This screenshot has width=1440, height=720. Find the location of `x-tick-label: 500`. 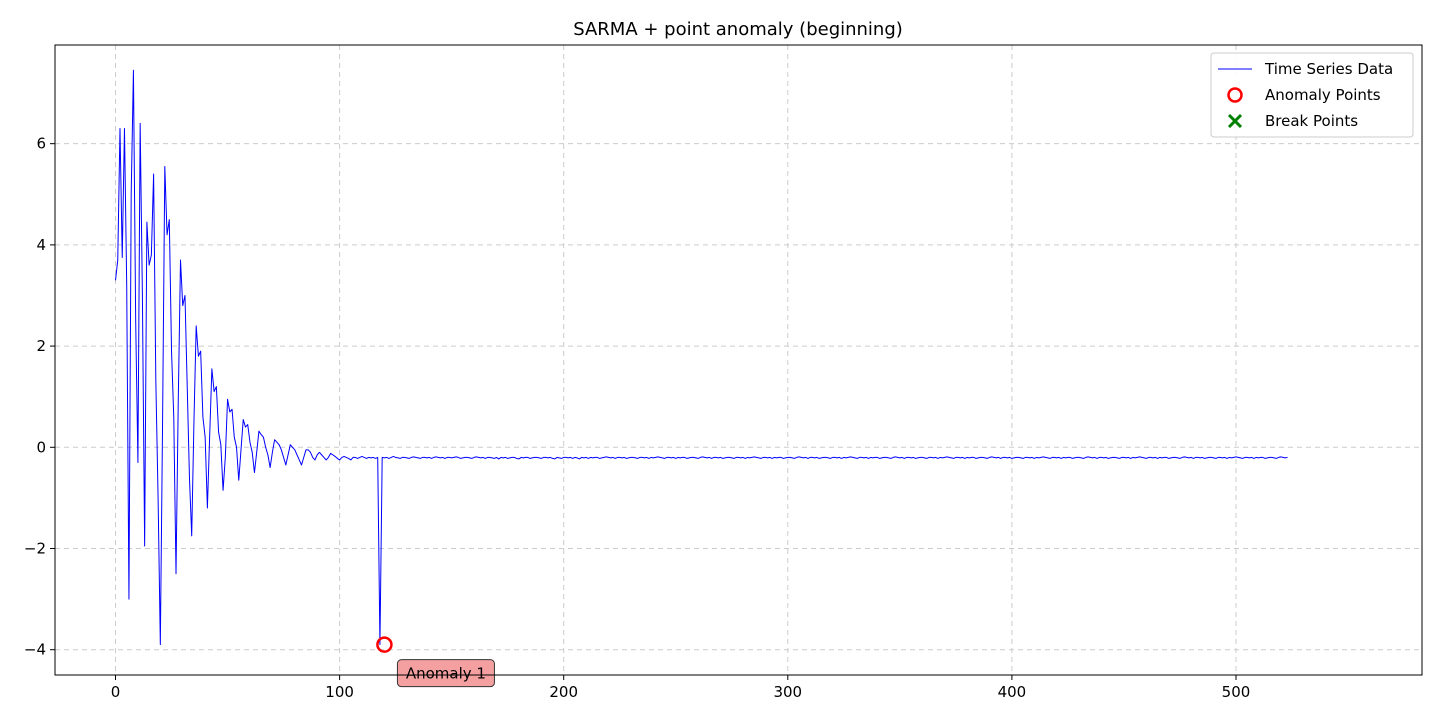

x-tick-label: 500 is located at coordinates (1236, 692).